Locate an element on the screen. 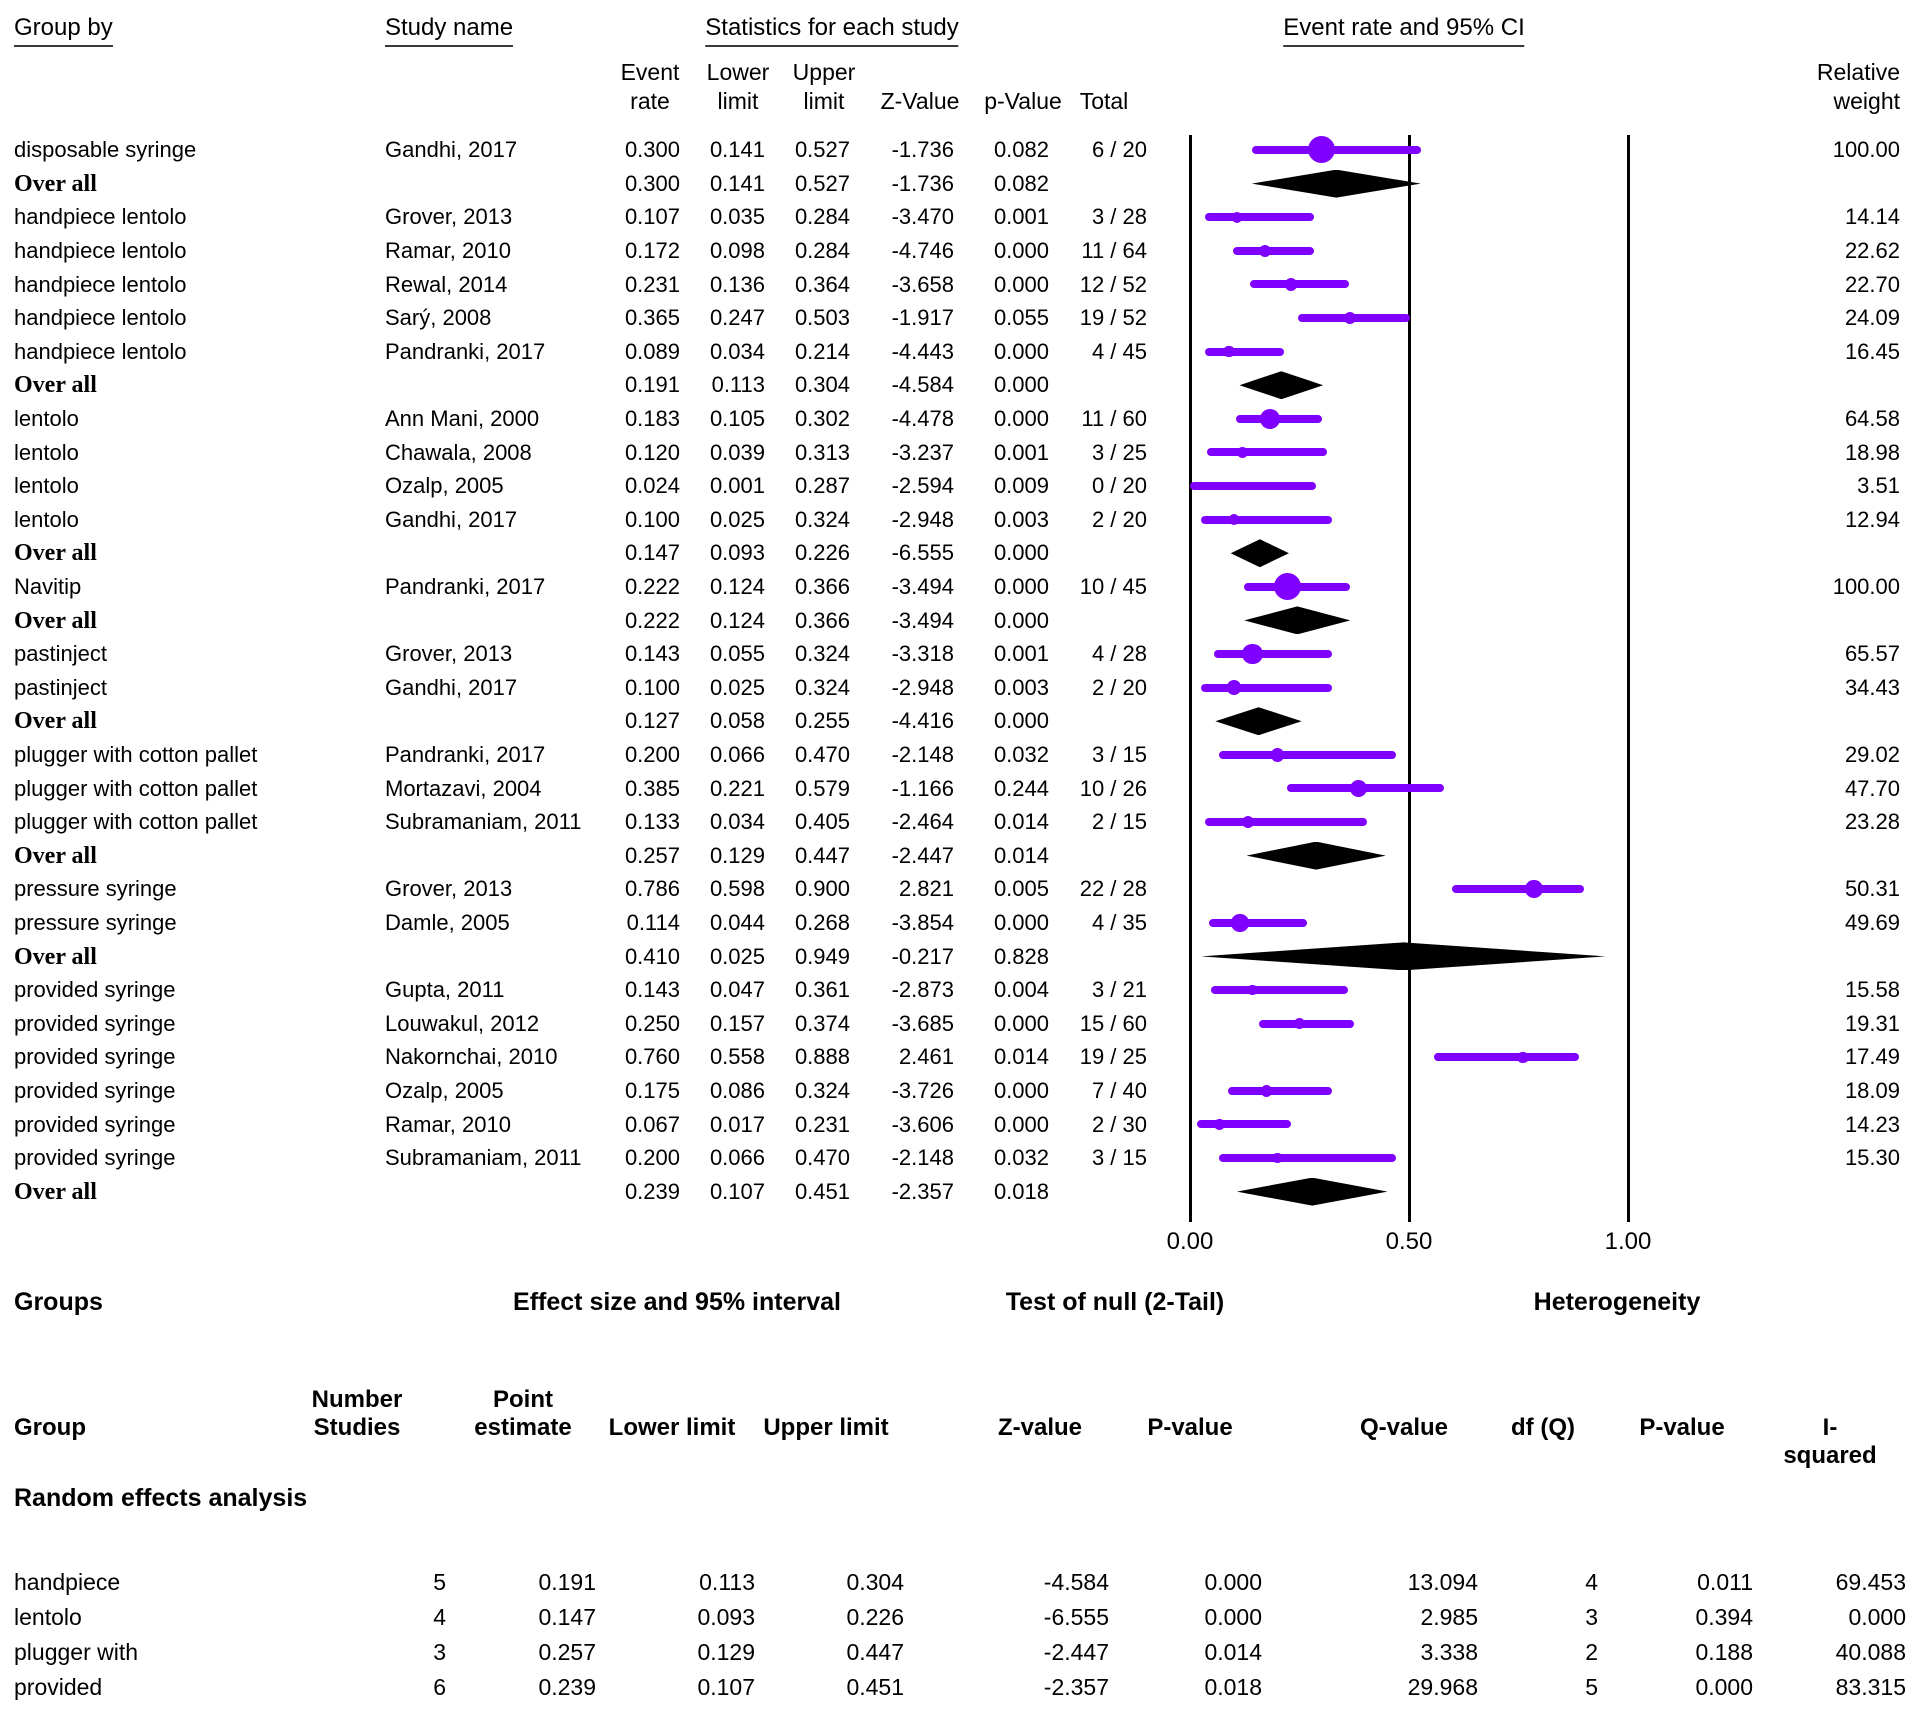 The height and width of the screenshot is (1731, 1913). stat-p: 0.032 is located at coordinates (1021, 1158).